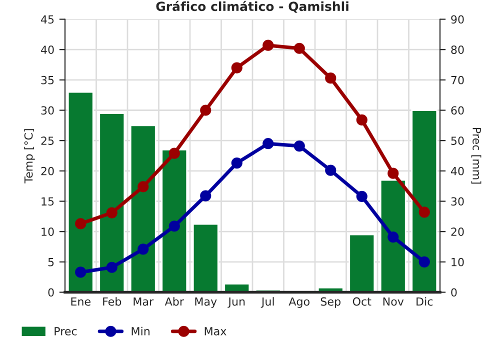 The width and height of the screenshot is (500, 350). I want to click on y-tick-label: 0, so click(51, 292).